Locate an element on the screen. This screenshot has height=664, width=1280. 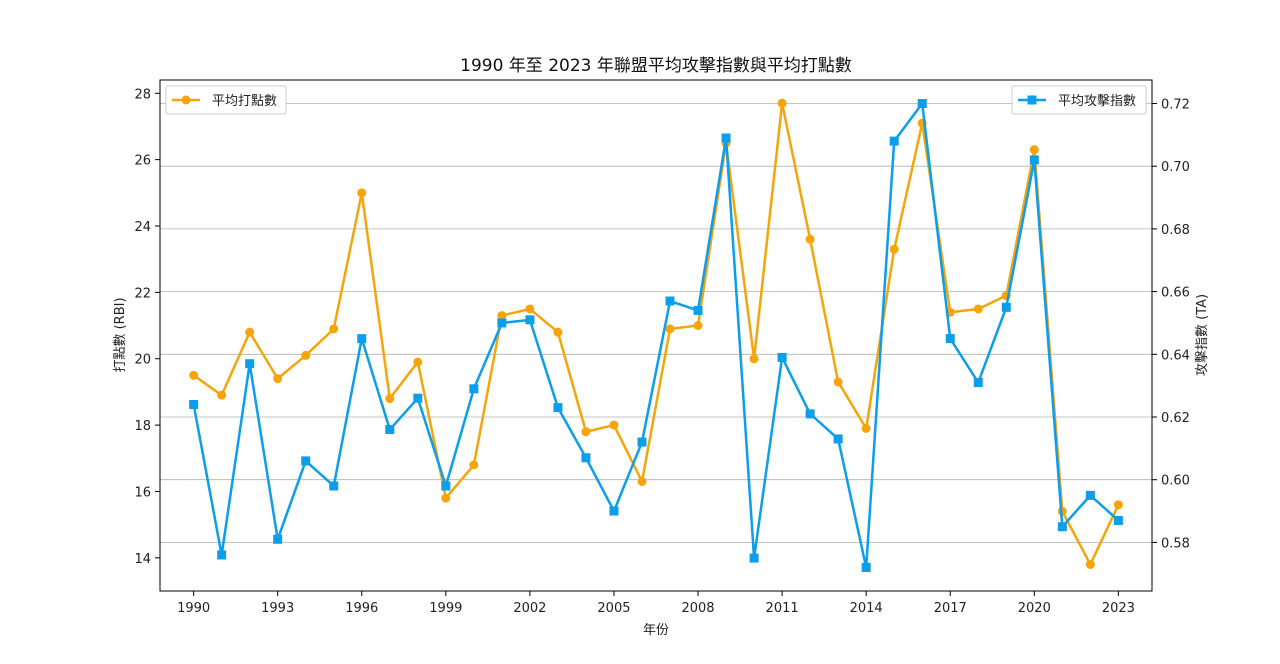
left-y-tick-label: 22 is located at coordinates (142, 293).